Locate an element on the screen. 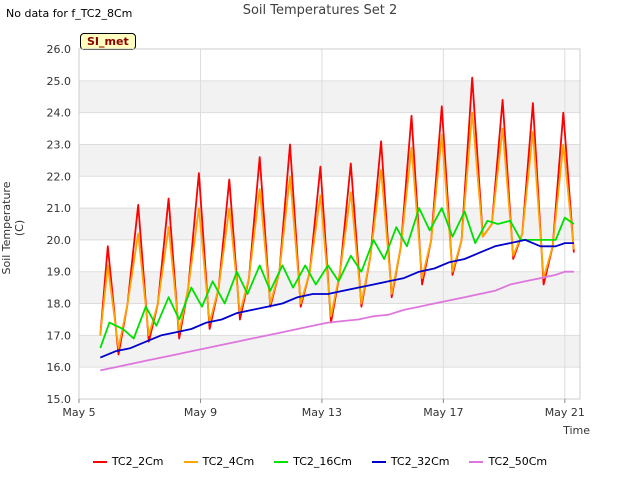 This screenshot has width=640, height=480. y-tick-label: 23.0 is located at coordinates (59, 144).